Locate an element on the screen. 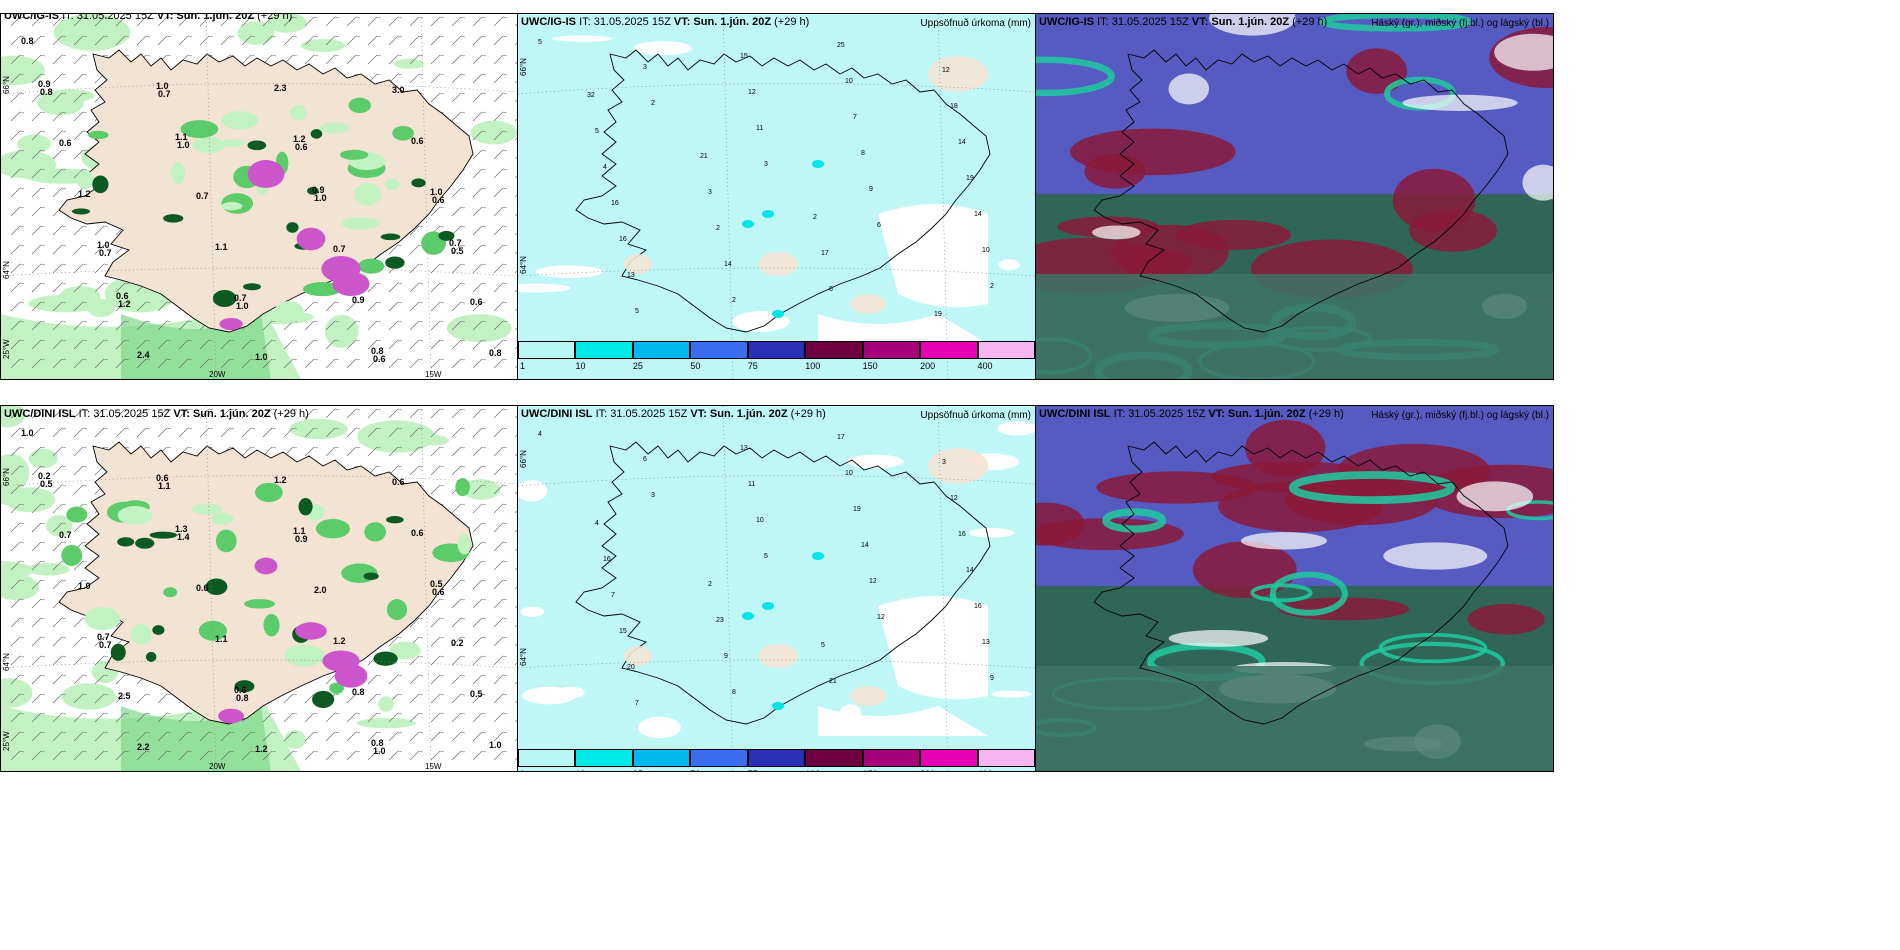 The height and width of the screenshot is (950, 1900). wind-value-label: 2.4 is located at coordinates (143, 355).